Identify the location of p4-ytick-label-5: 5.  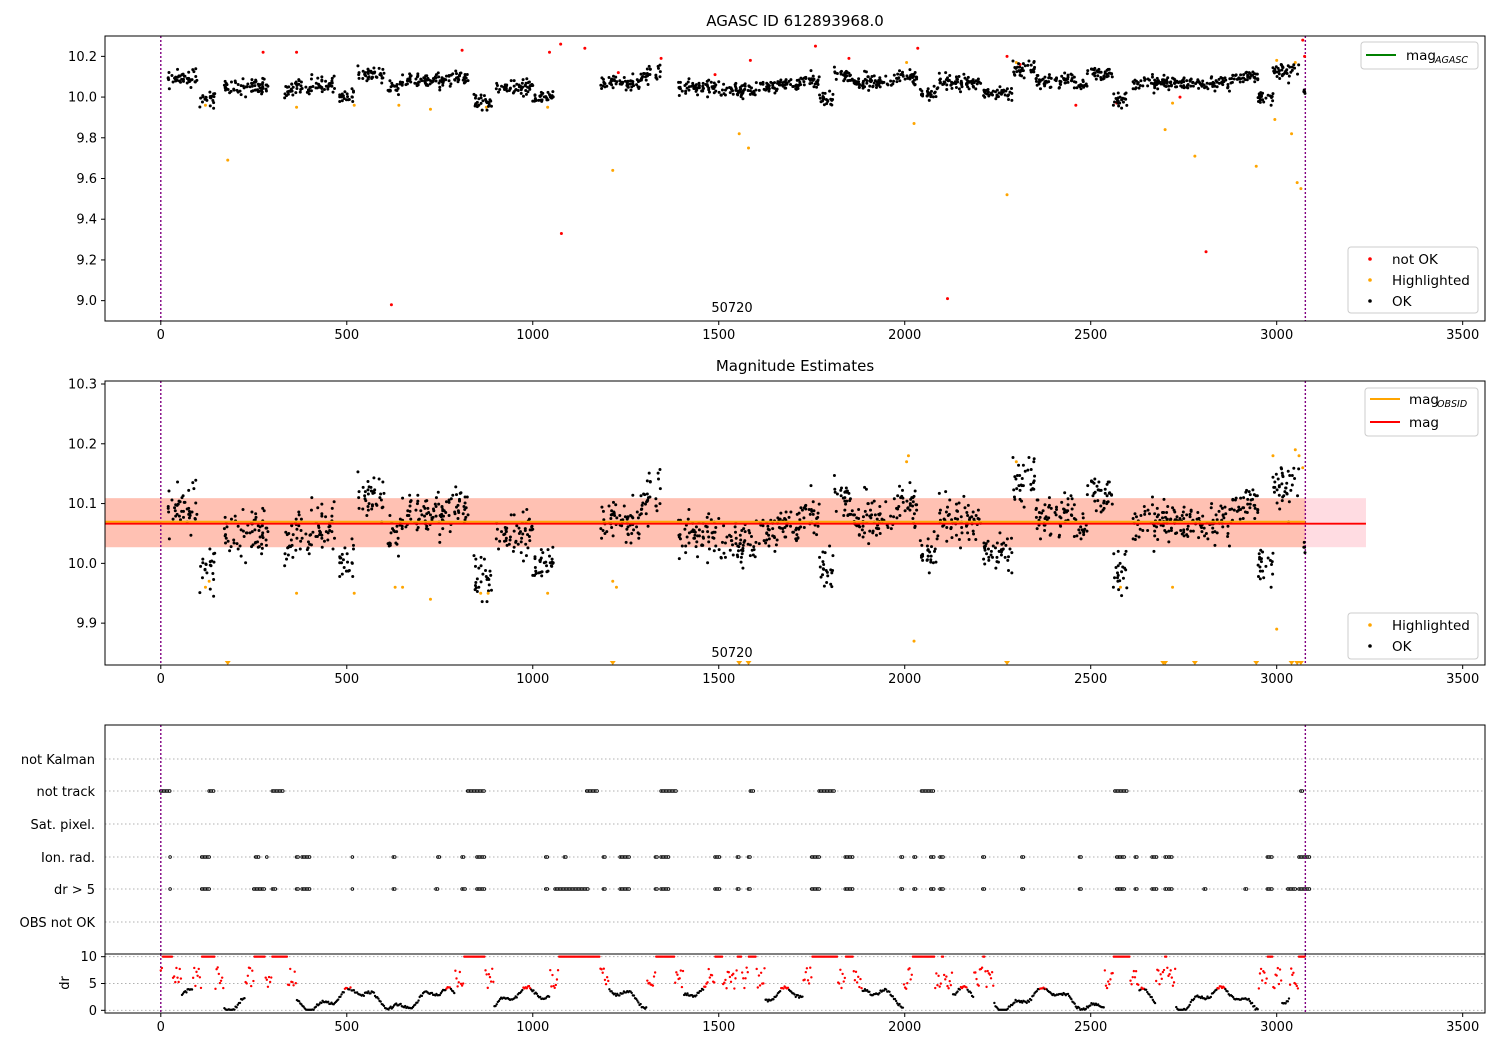
(93, 984).